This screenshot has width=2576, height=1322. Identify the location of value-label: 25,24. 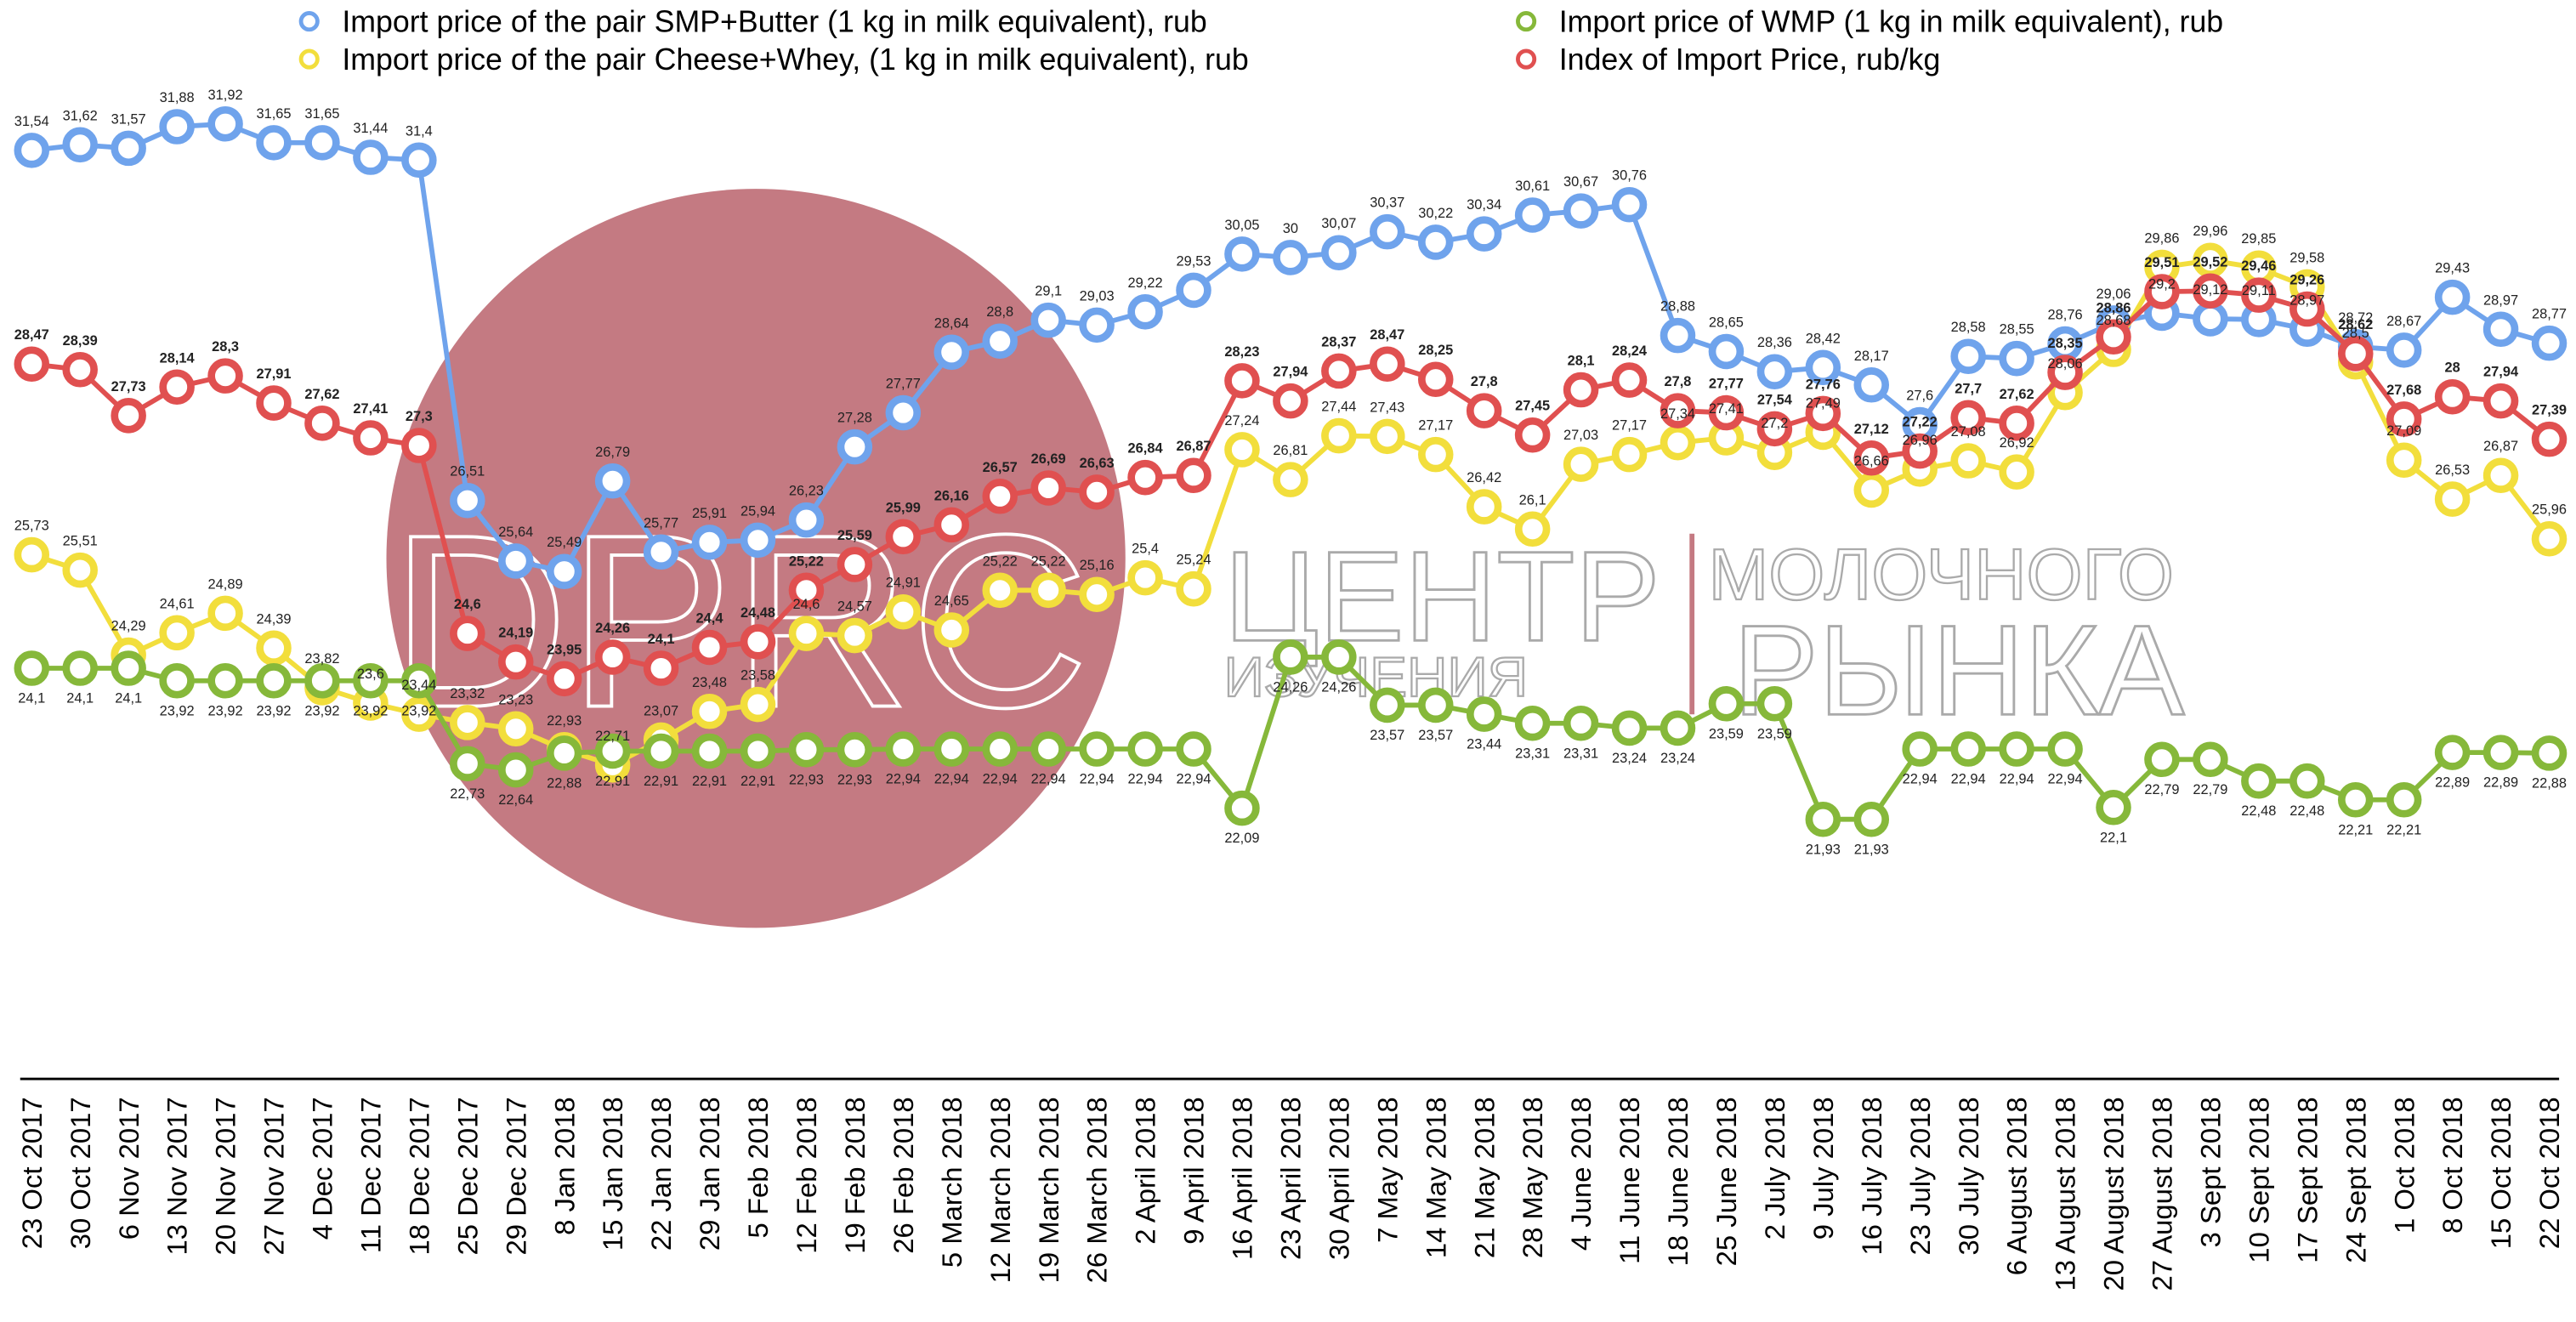
(1194, 560).